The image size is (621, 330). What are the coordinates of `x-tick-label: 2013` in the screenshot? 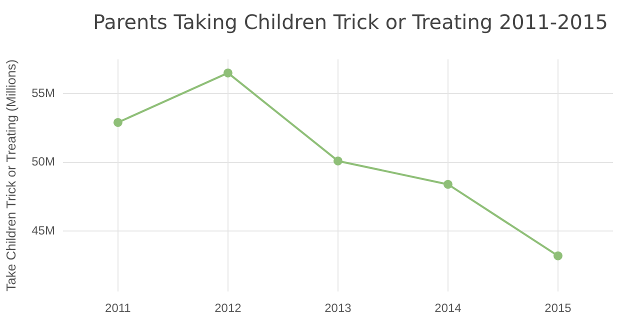 It's located at (338, 308).